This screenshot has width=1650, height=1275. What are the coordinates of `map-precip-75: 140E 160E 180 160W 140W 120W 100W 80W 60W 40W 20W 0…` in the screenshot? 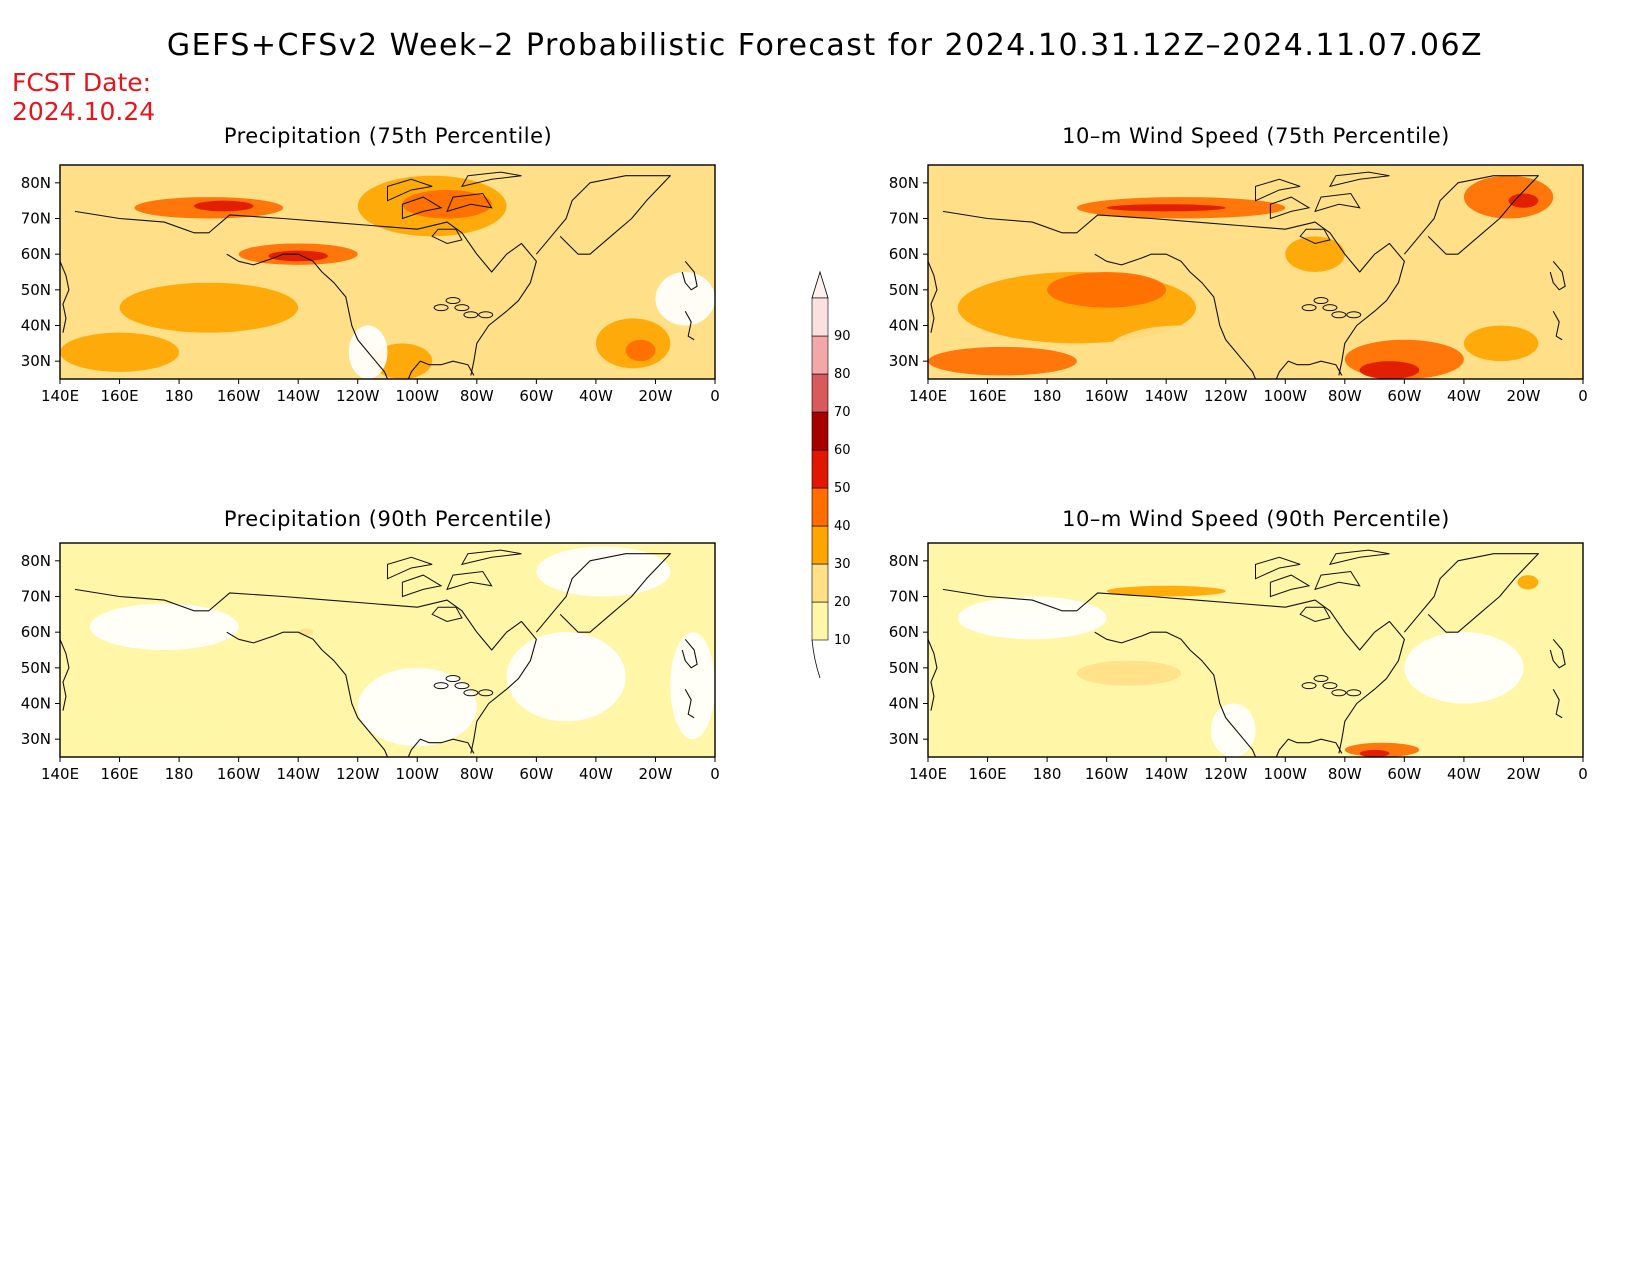 It's located at (370, 284).